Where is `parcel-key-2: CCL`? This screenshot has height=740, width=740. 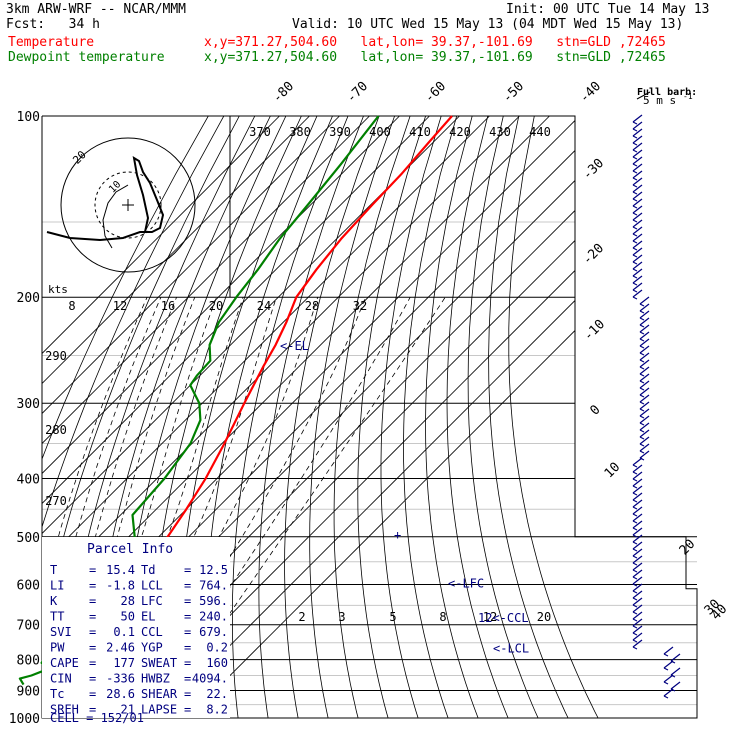
parcel-key-2: CCL is located at coordinates (152, 632).